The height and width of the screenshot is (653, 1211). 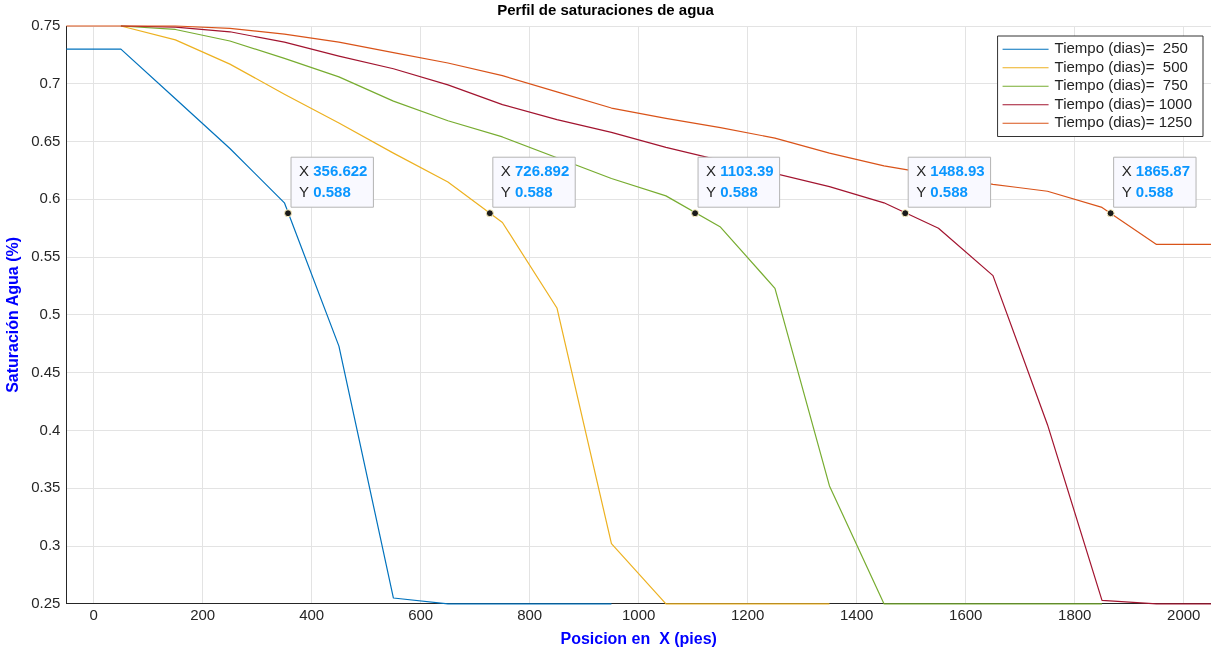 I want to click on y-tick-label: 0.35, so click(x=46, y=487).